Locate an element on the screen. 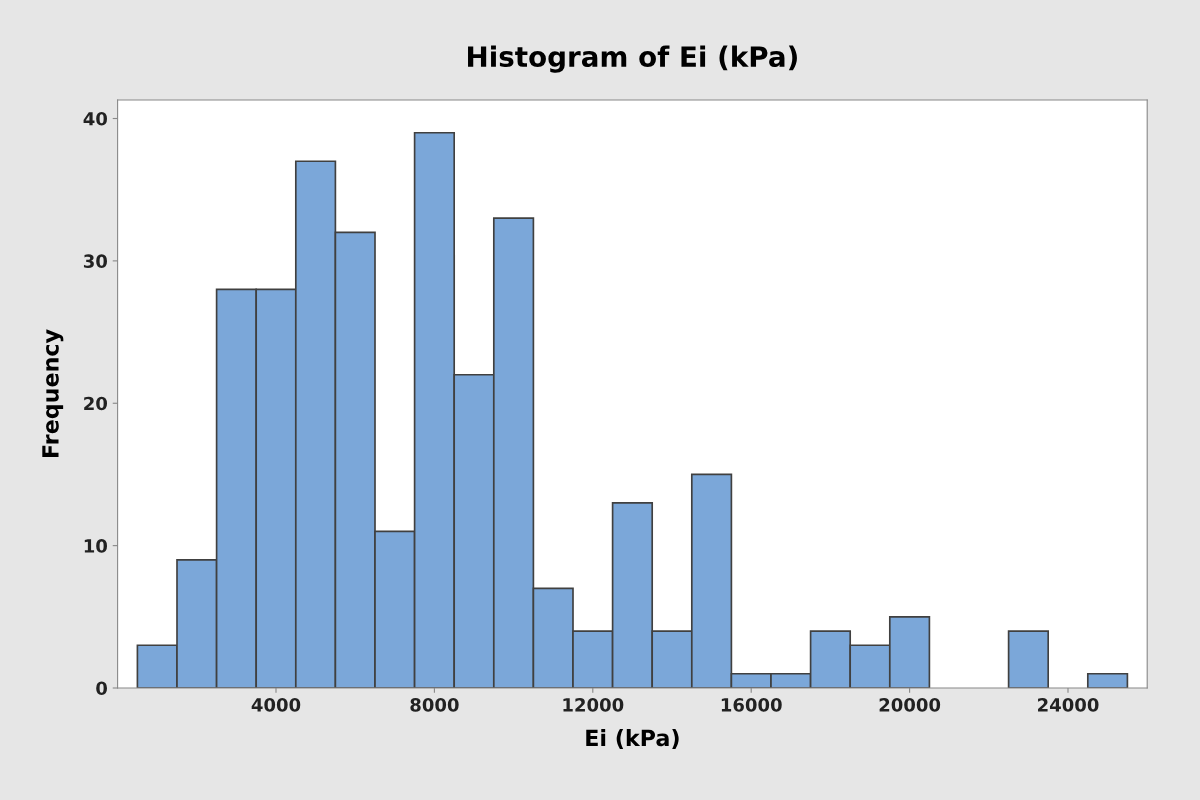  y-tick-label: 30 is located at coordinates (95, 261).